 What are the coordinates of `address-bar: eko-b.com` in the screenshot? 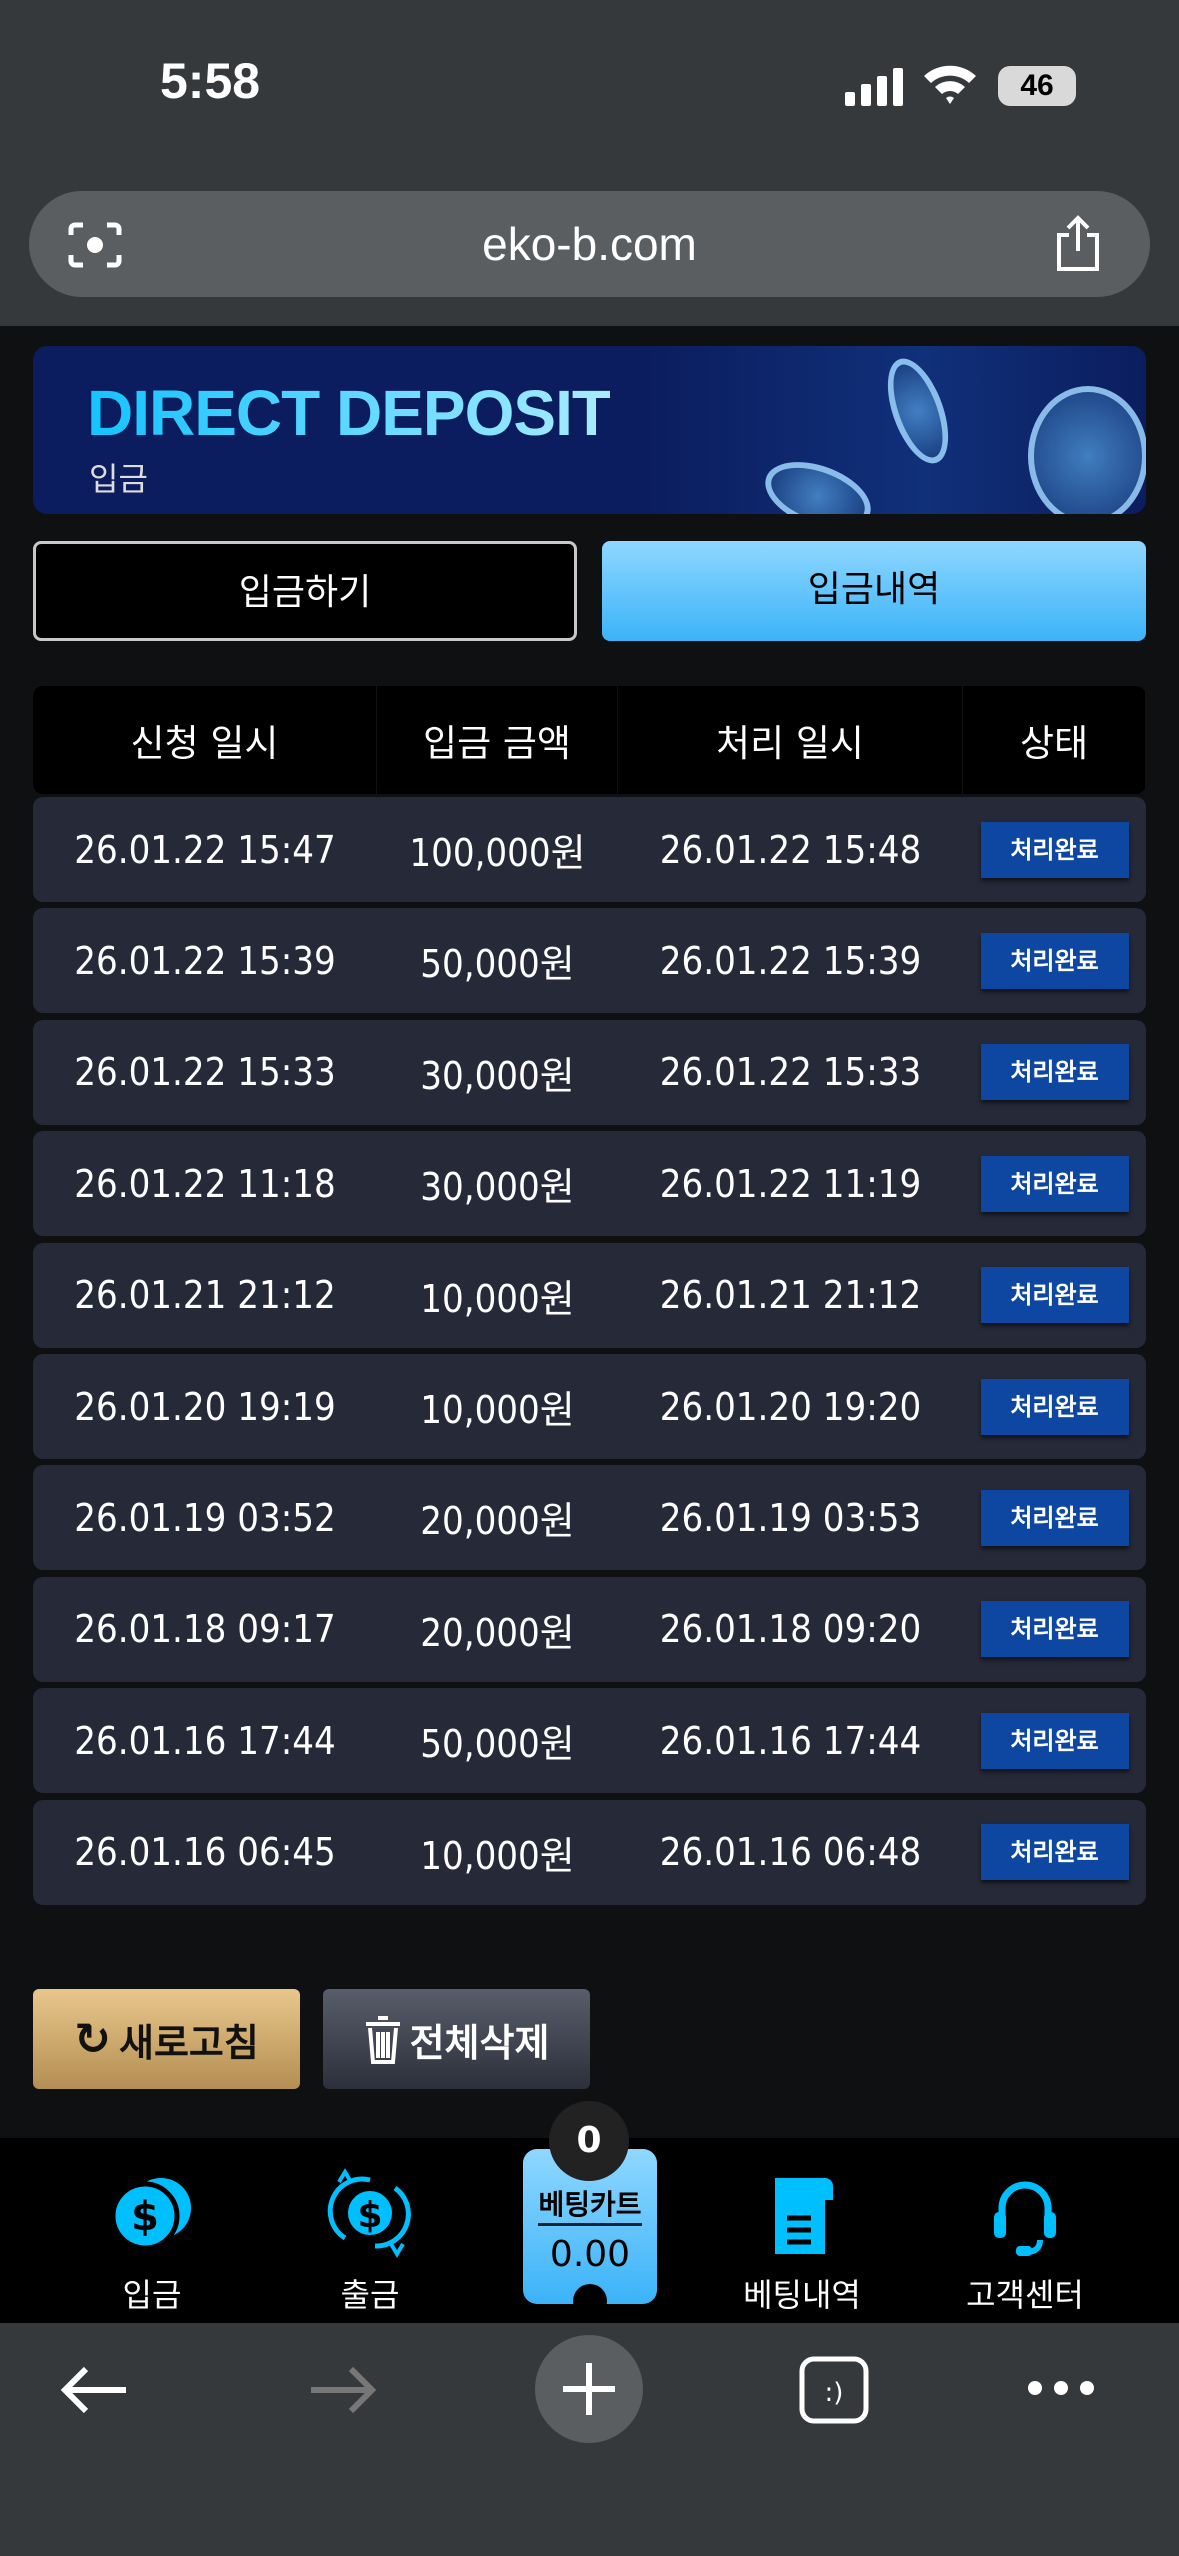 It's located at (589, 244).